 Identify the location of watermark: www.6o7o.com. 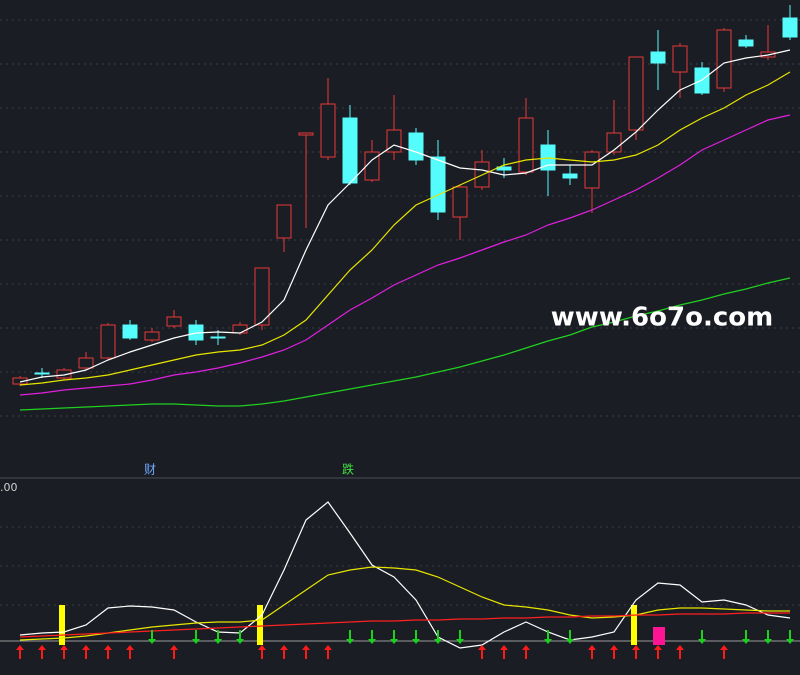
(662, 318).